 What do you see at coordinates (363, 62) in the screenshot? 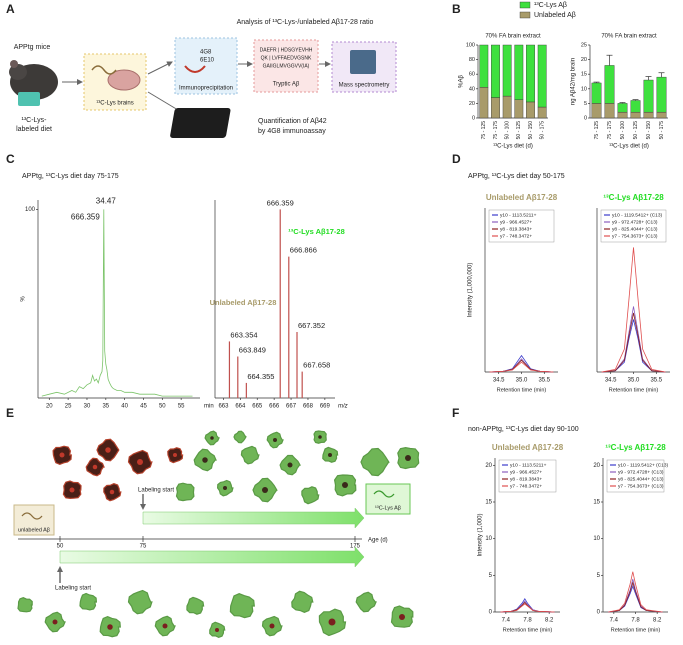
I see `ms-icon` at bounding box center [363, 62].